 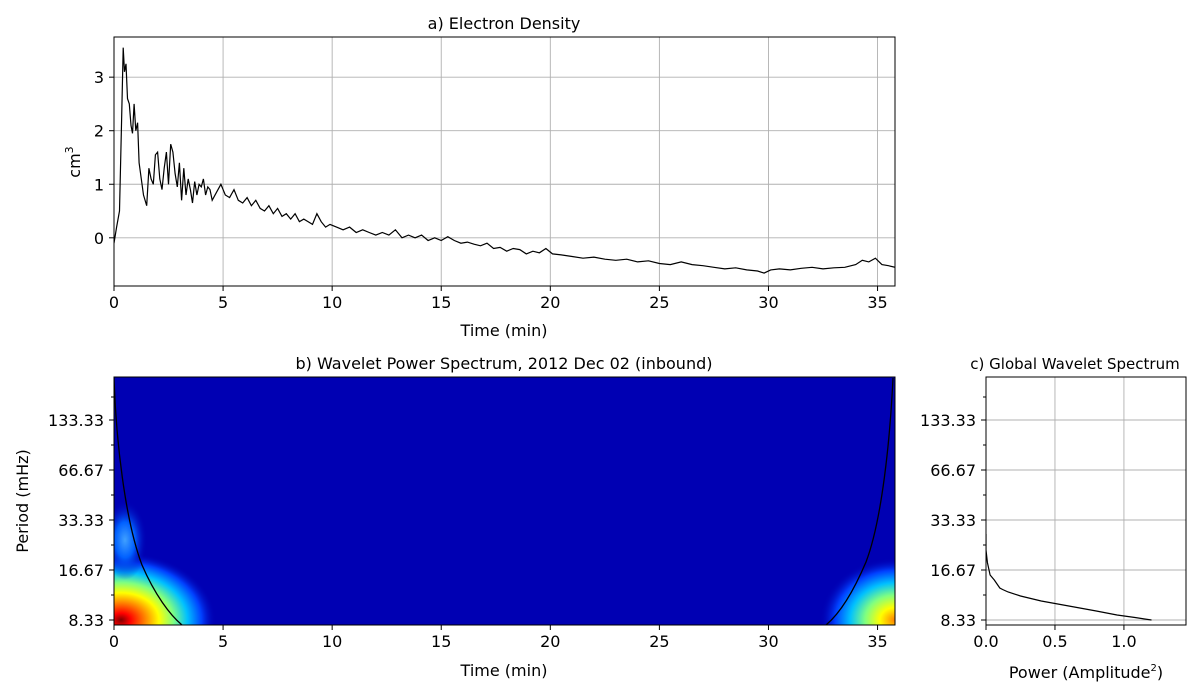 What do you see at coordinates (99, 184) in the screenshot?
I see `a-ytick-label: 1` at bounding box center [99, 184].